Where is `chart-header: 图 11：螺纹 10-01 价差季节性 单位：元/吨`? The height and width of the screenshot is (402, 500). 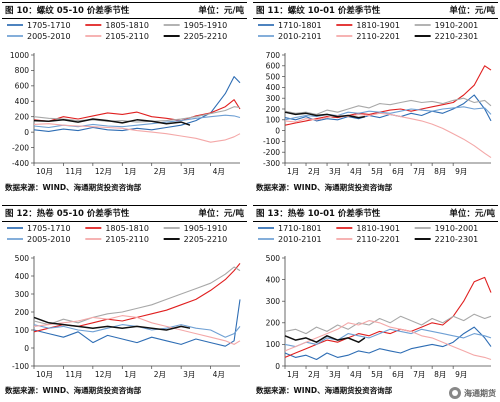
chart-header: 图 11：螺纹 10-01 价差季节性 单位：元/吨 is located at coordinates (375, 10).